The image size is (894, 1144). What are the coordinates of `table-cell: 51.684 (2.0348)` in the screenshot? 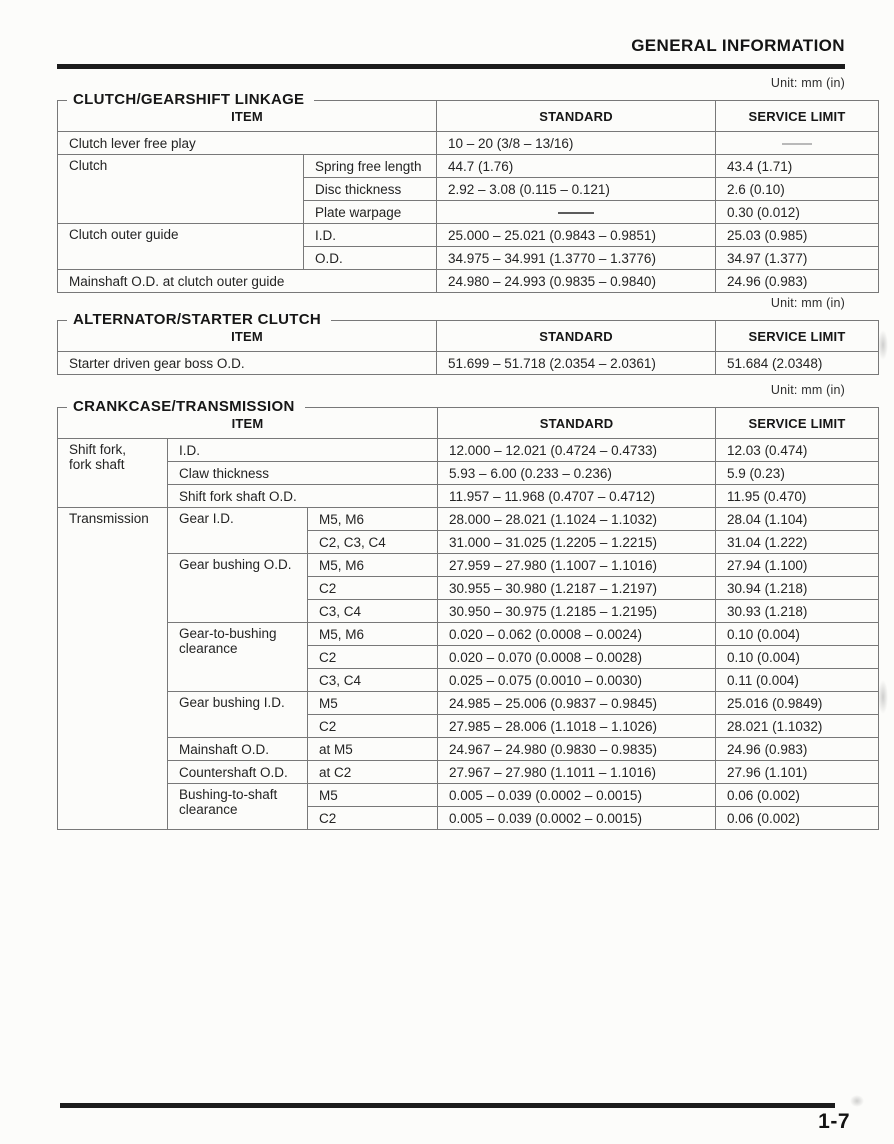 It's located at (797, 363).